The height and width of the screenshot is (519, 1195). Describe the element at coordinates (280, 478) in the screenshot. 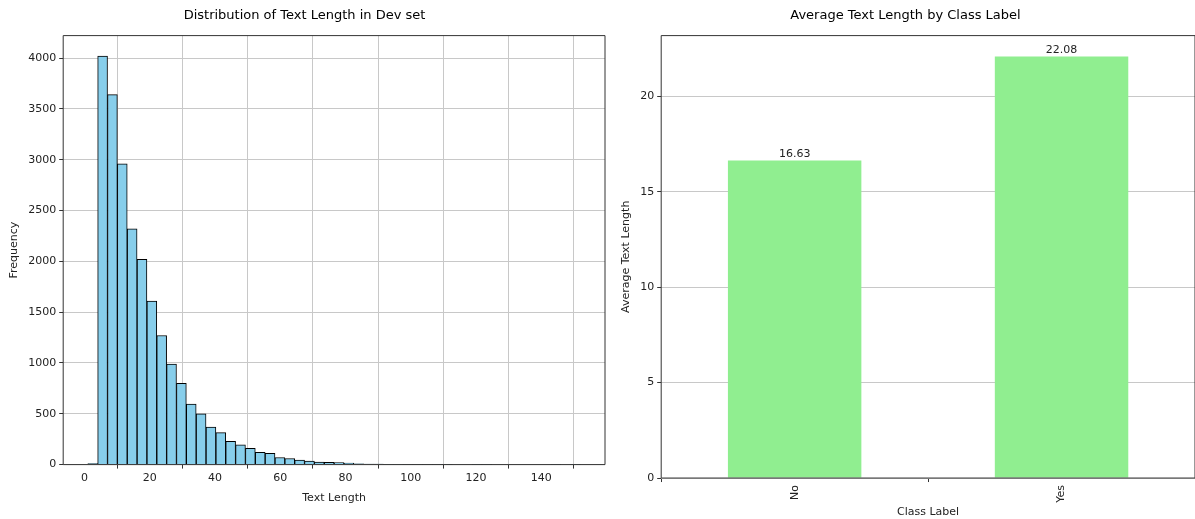

I see `x-tick-label: 60` at that location.